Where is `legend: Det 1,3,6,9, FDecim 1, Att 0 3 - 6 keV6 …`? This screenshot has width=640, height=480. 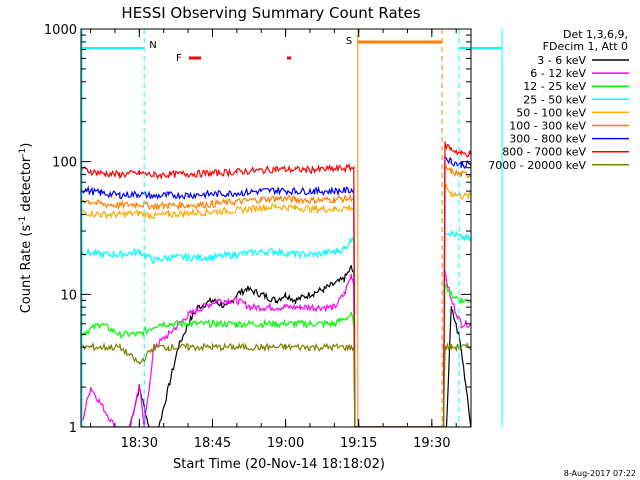
legend: Det 1,3,6,9, FDecim 1, Att 0 3 - 6 keV6 … is located at coordinates (558, 100).